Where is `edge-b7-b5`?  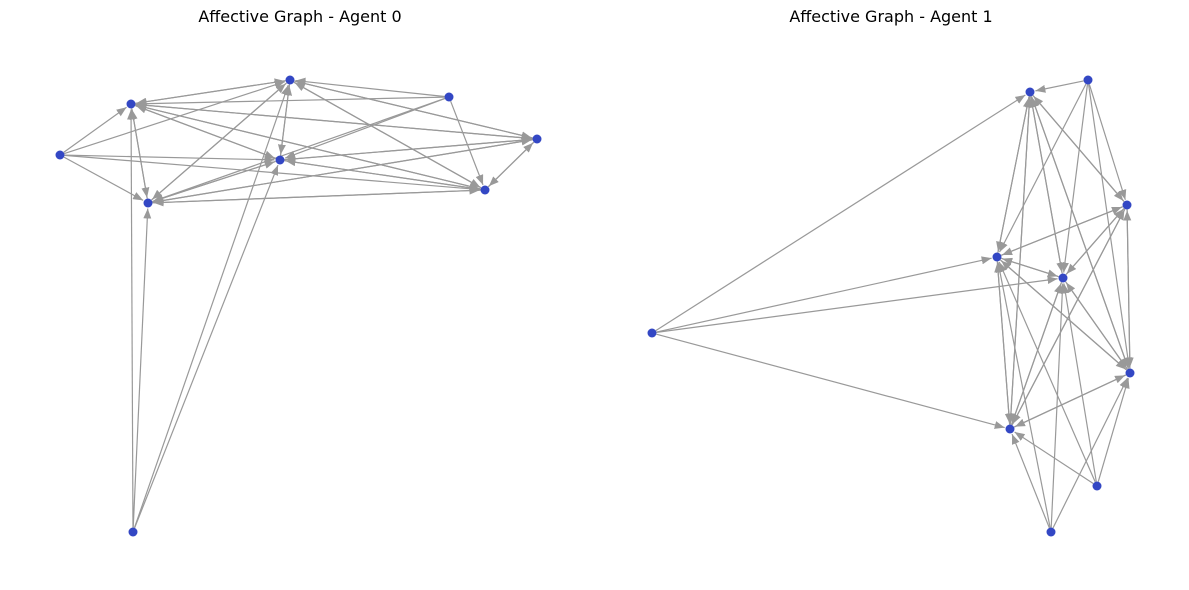 edge-b7-b5 is located at coordinates (1036, 353).